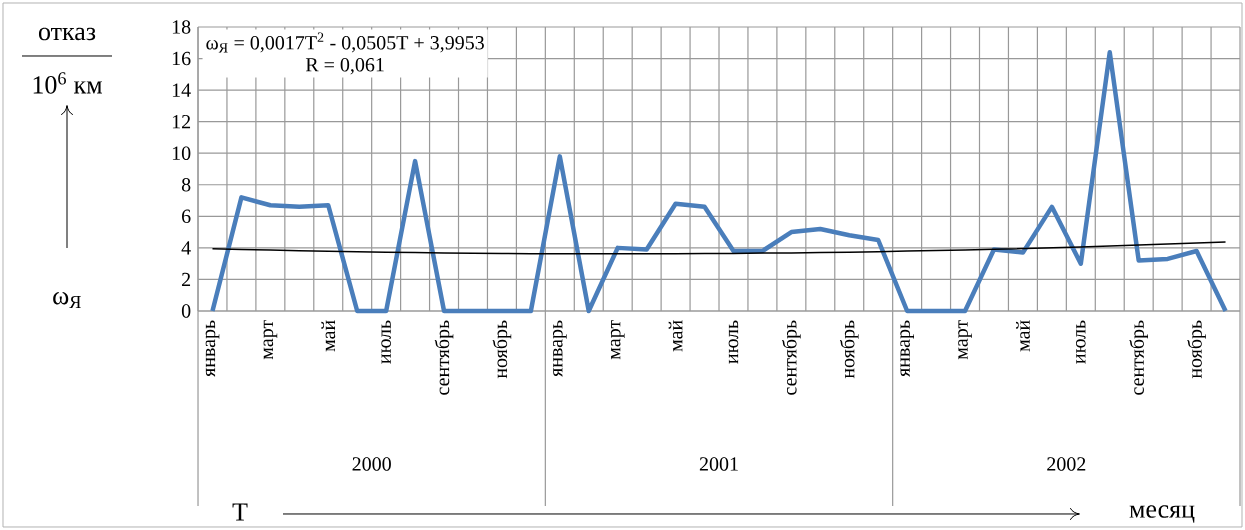 This screenshot has height=530, width=1245. What do you see at coordinates (371, 464) in the screenshot?
I see `text: 2000` at bounding box center [371, 464].